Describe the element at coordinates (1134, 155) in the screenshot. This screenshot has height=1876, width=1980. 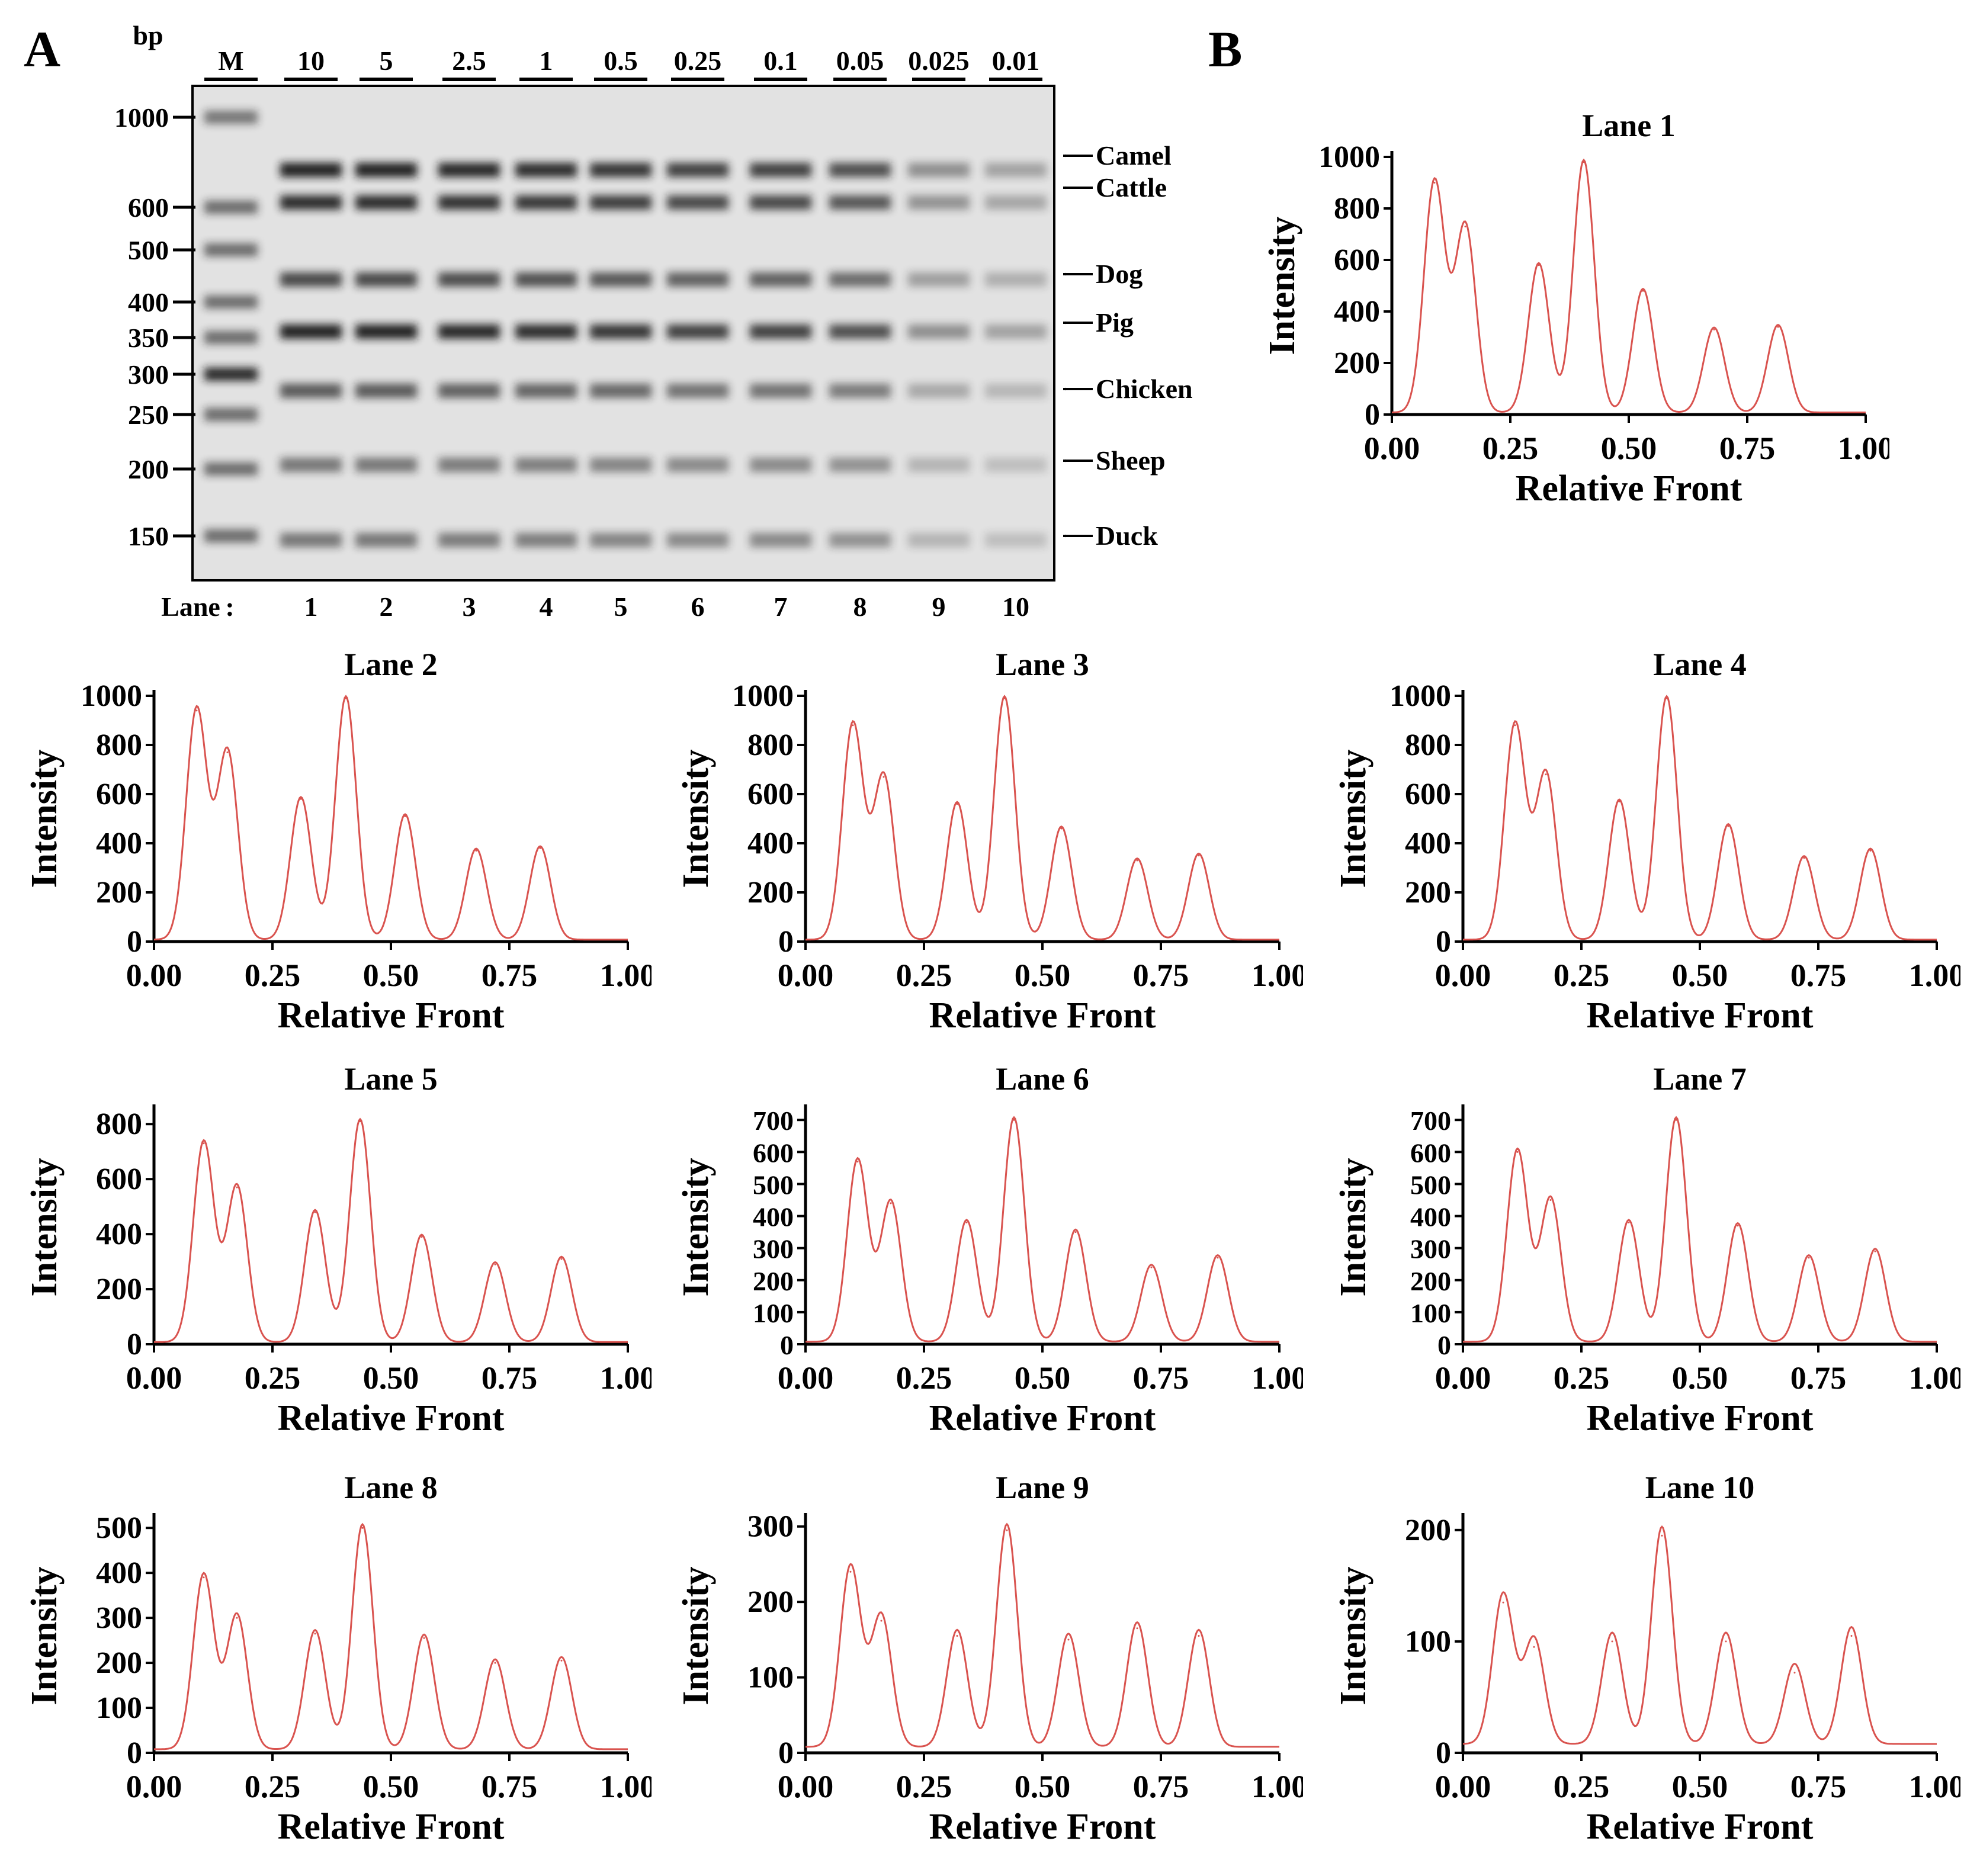
I see `species-label: Camel` at that location.